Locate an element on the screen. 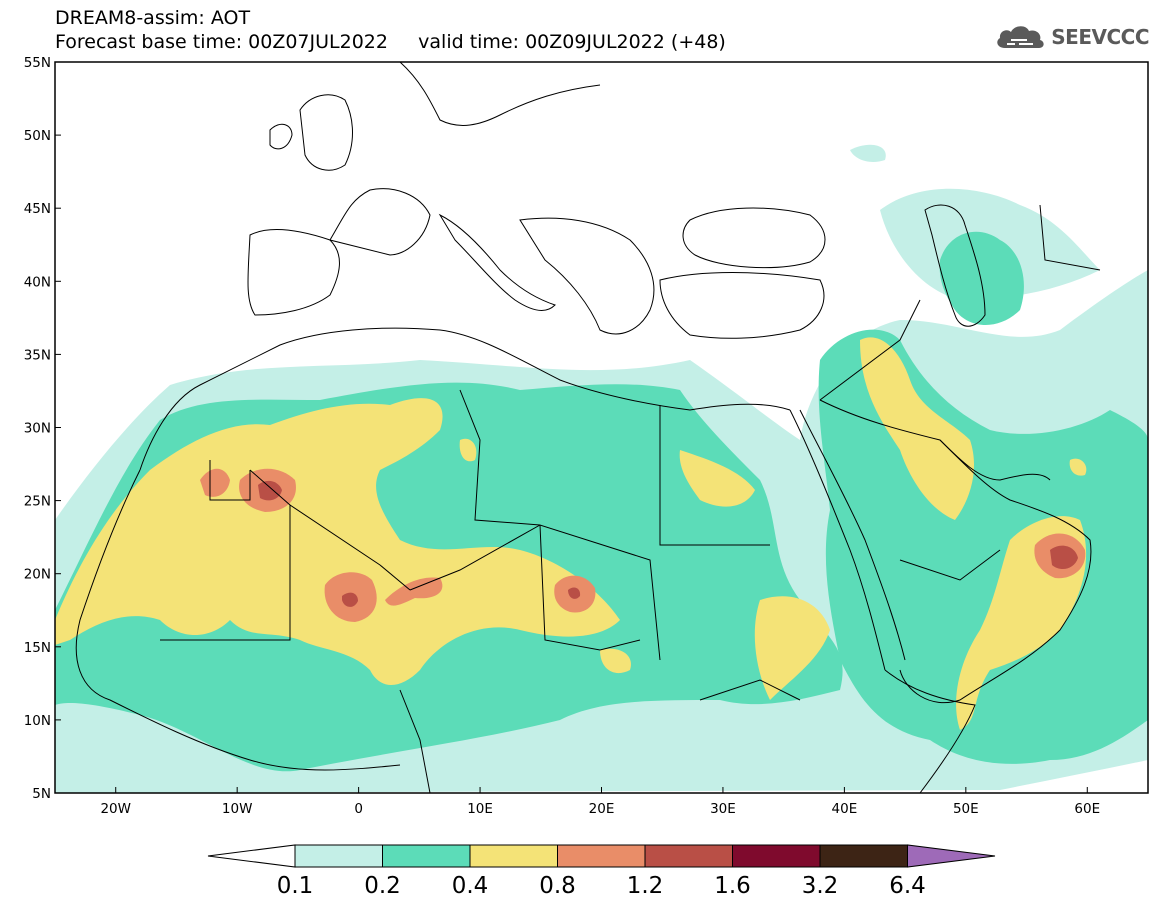 The height and width of the screenshot is (905, 1165). colorbar-label: 0.4 is located at coordinates (470, 886).